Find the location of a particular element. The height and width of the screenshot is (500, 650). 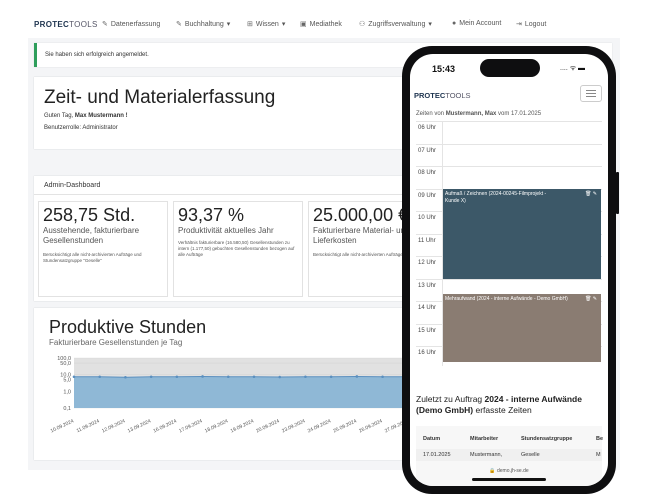

x-tick-label: 13.09.2024 is located at coordinates (139, 426).